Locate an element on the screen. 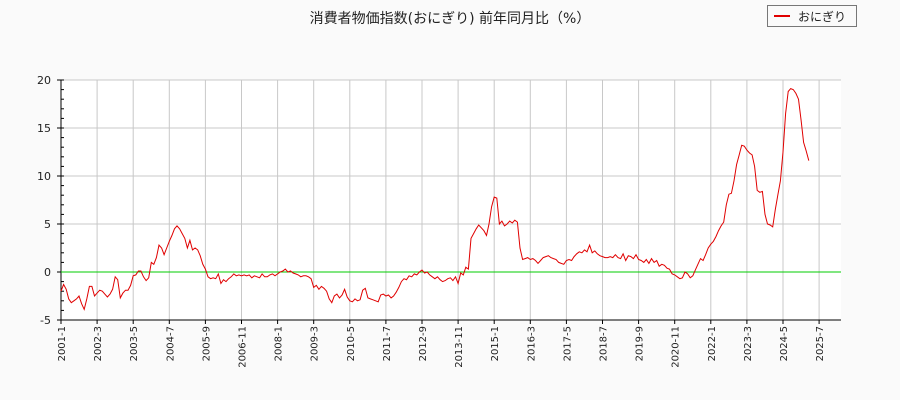  x-tick-label: 2022-1 is located at coordinates (712, 343).